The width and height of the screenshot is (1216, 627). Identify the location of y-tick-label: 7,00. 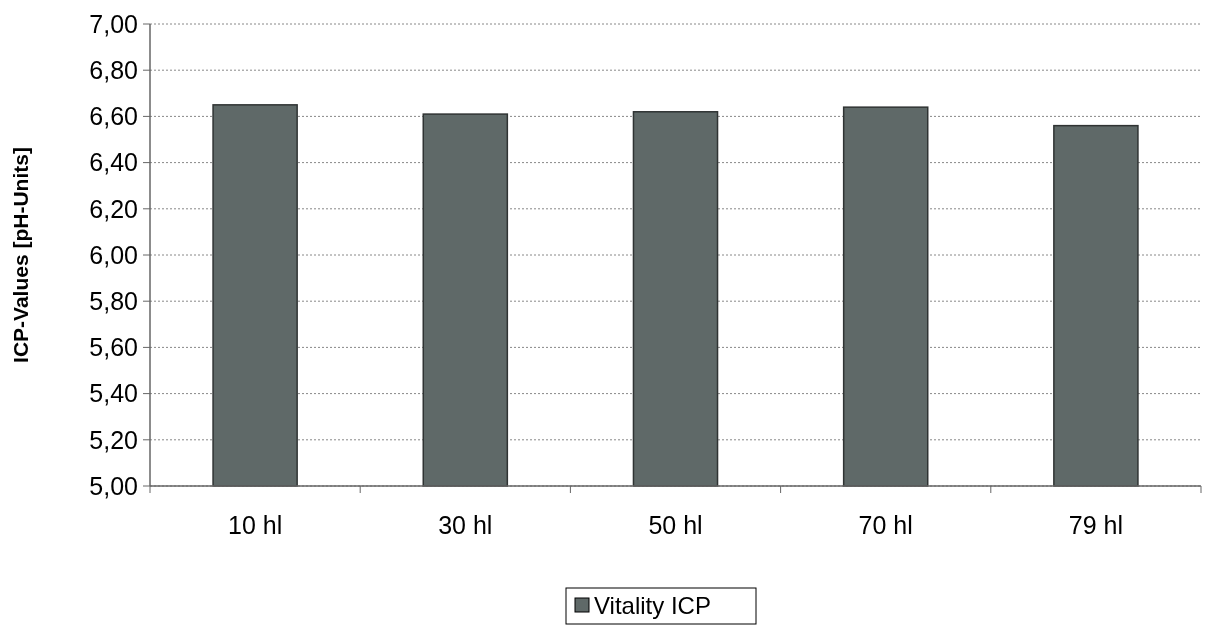
(113, 23).